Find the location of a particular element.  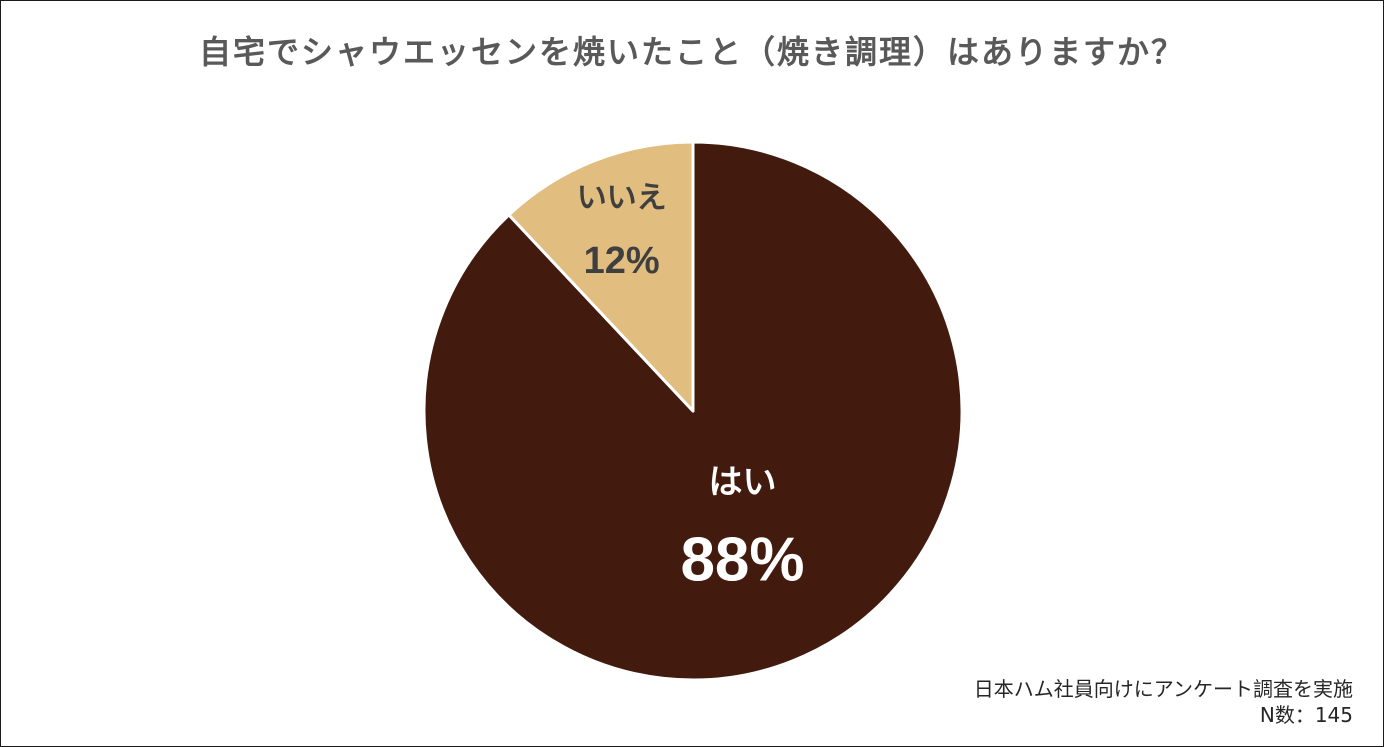

pie-labels: はい 88% いいえ 12% is located at coordinates (691, 387).